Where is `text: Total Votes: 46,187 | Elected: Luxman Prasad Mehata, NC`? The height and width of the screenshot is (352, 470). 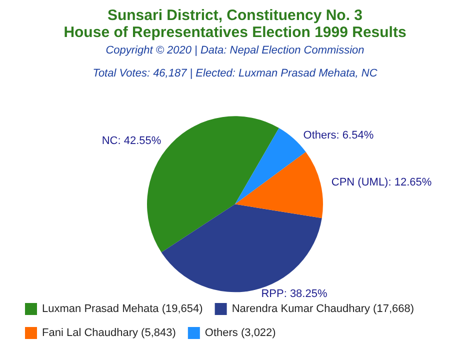 text: Total Votes: 46,187 | Elected: Luxman Prasad Mehata, NC is located at coordinates (235, 74).